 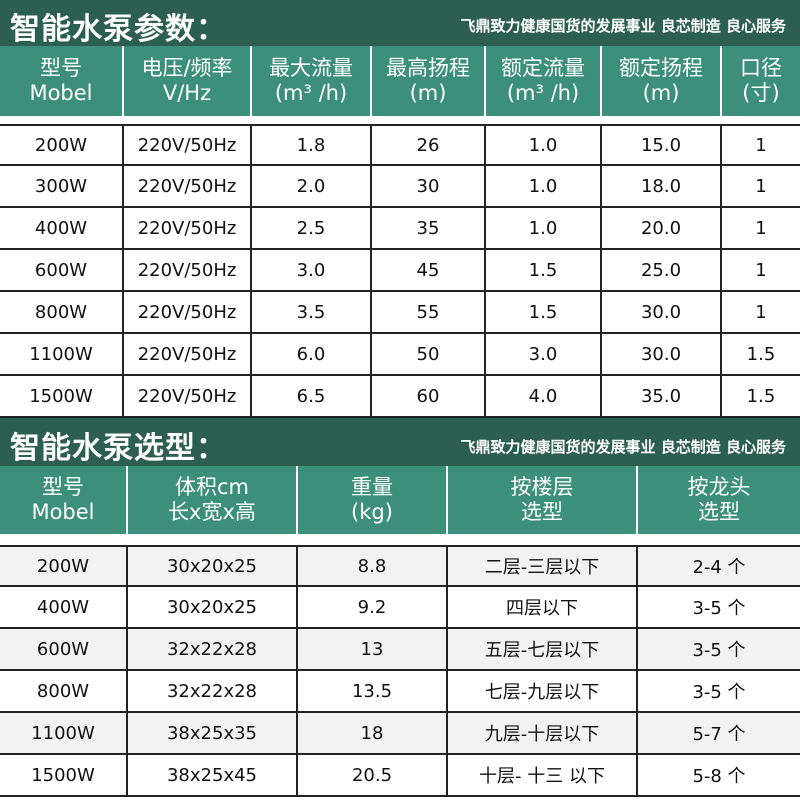 I want to click on table-cell: 十层- 十三 以下, so click(x=543, y=775).